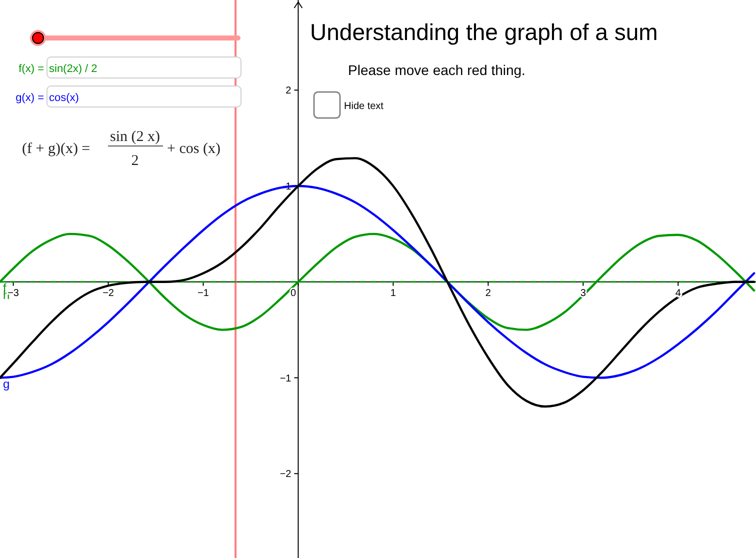  Describe the element at coordinates (204, 293) in the screenshot. I see `x-tick-label: −1` at that location.